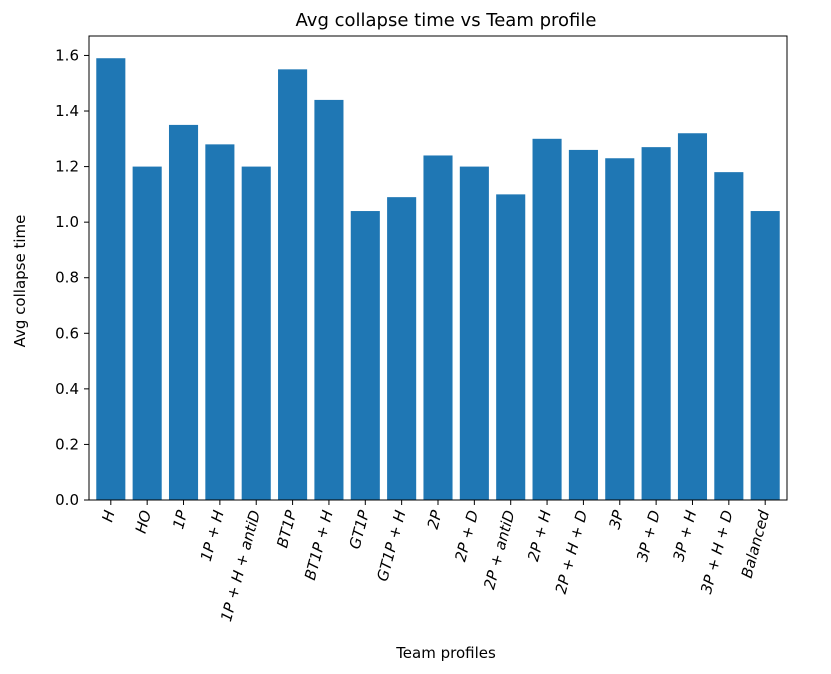 Image resolution: width=831 pixels, height=674 pixels. Describe the element at coordinates (685, 535) in the screenshot. I see `x-tick-label-16: 3P + H` at that location.